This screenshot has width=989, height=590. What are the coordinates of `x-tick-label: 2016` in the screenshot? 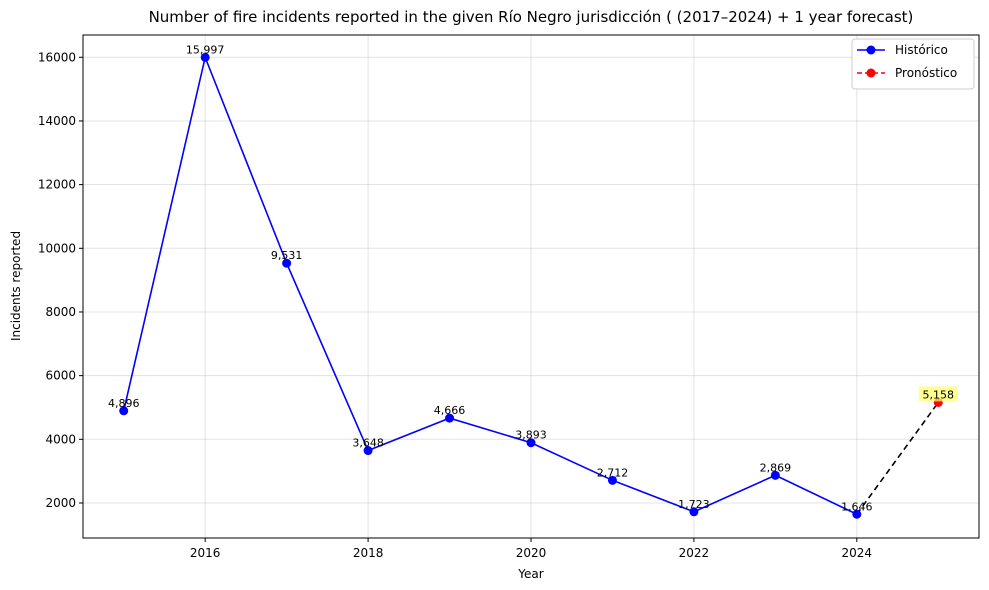 It's located at (205, 553).